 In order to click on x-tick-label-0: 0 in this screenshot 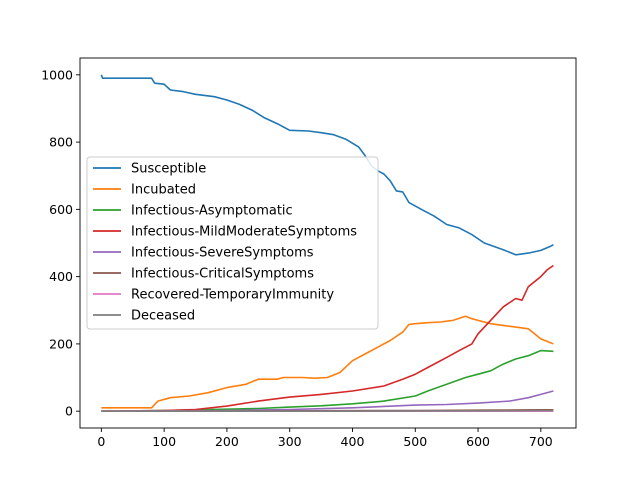, I will do `click(101, 441)`.